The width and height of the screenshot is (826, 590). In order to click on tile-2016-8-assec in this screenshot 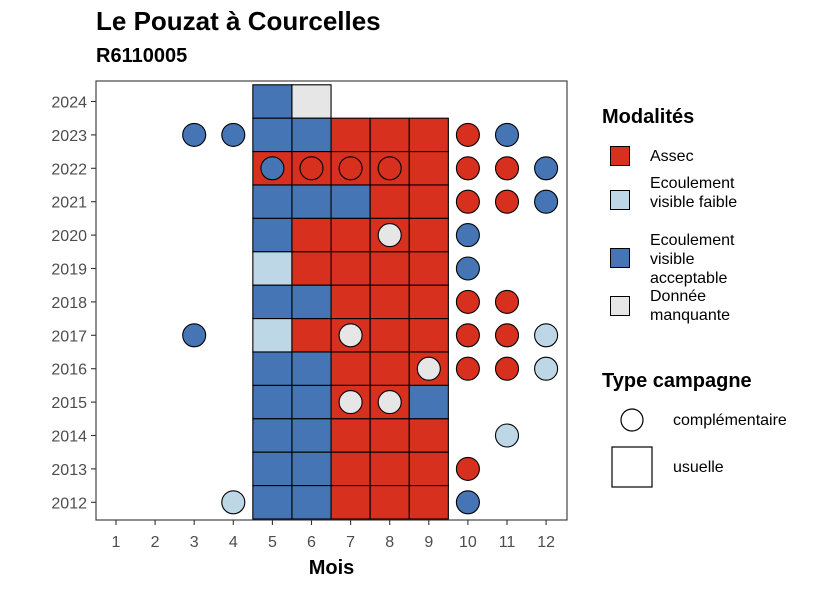, I will do `click(389, 368)`.